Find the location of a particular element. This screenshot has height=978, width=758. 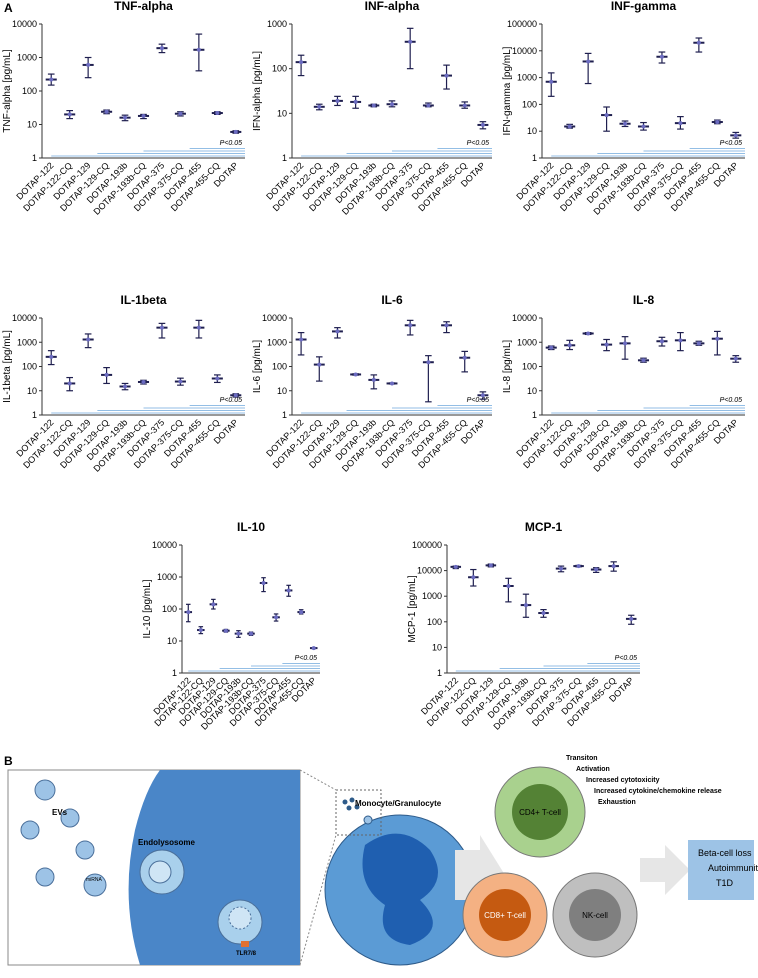

step: Increased cytotoxicity is located at coordinates (623, 780).